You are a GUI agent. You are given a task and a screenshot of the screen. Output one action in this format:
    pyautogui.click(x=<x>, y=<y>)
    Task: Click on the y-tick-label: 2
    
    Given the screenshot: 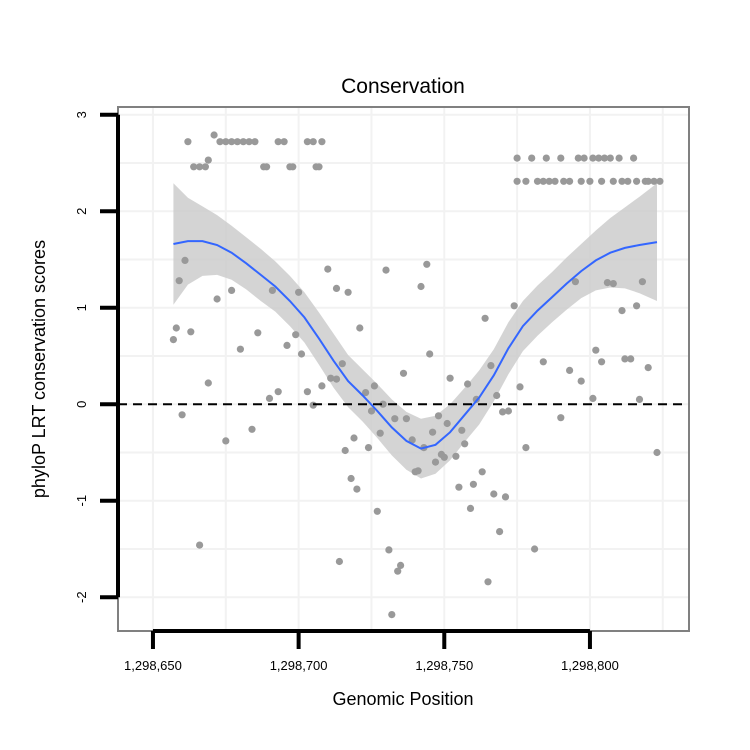 What is the action you would take?
    pyautogui.click(x=81, y=211)
    